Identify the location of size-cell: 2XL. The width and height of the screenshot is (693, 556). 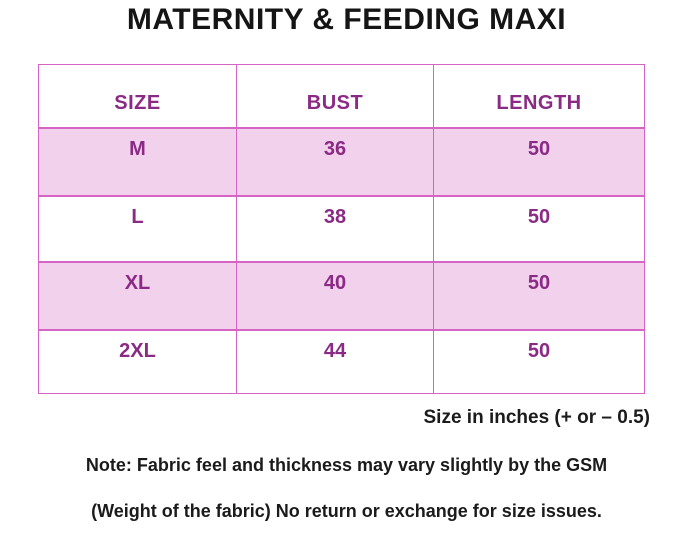
(137, 361).